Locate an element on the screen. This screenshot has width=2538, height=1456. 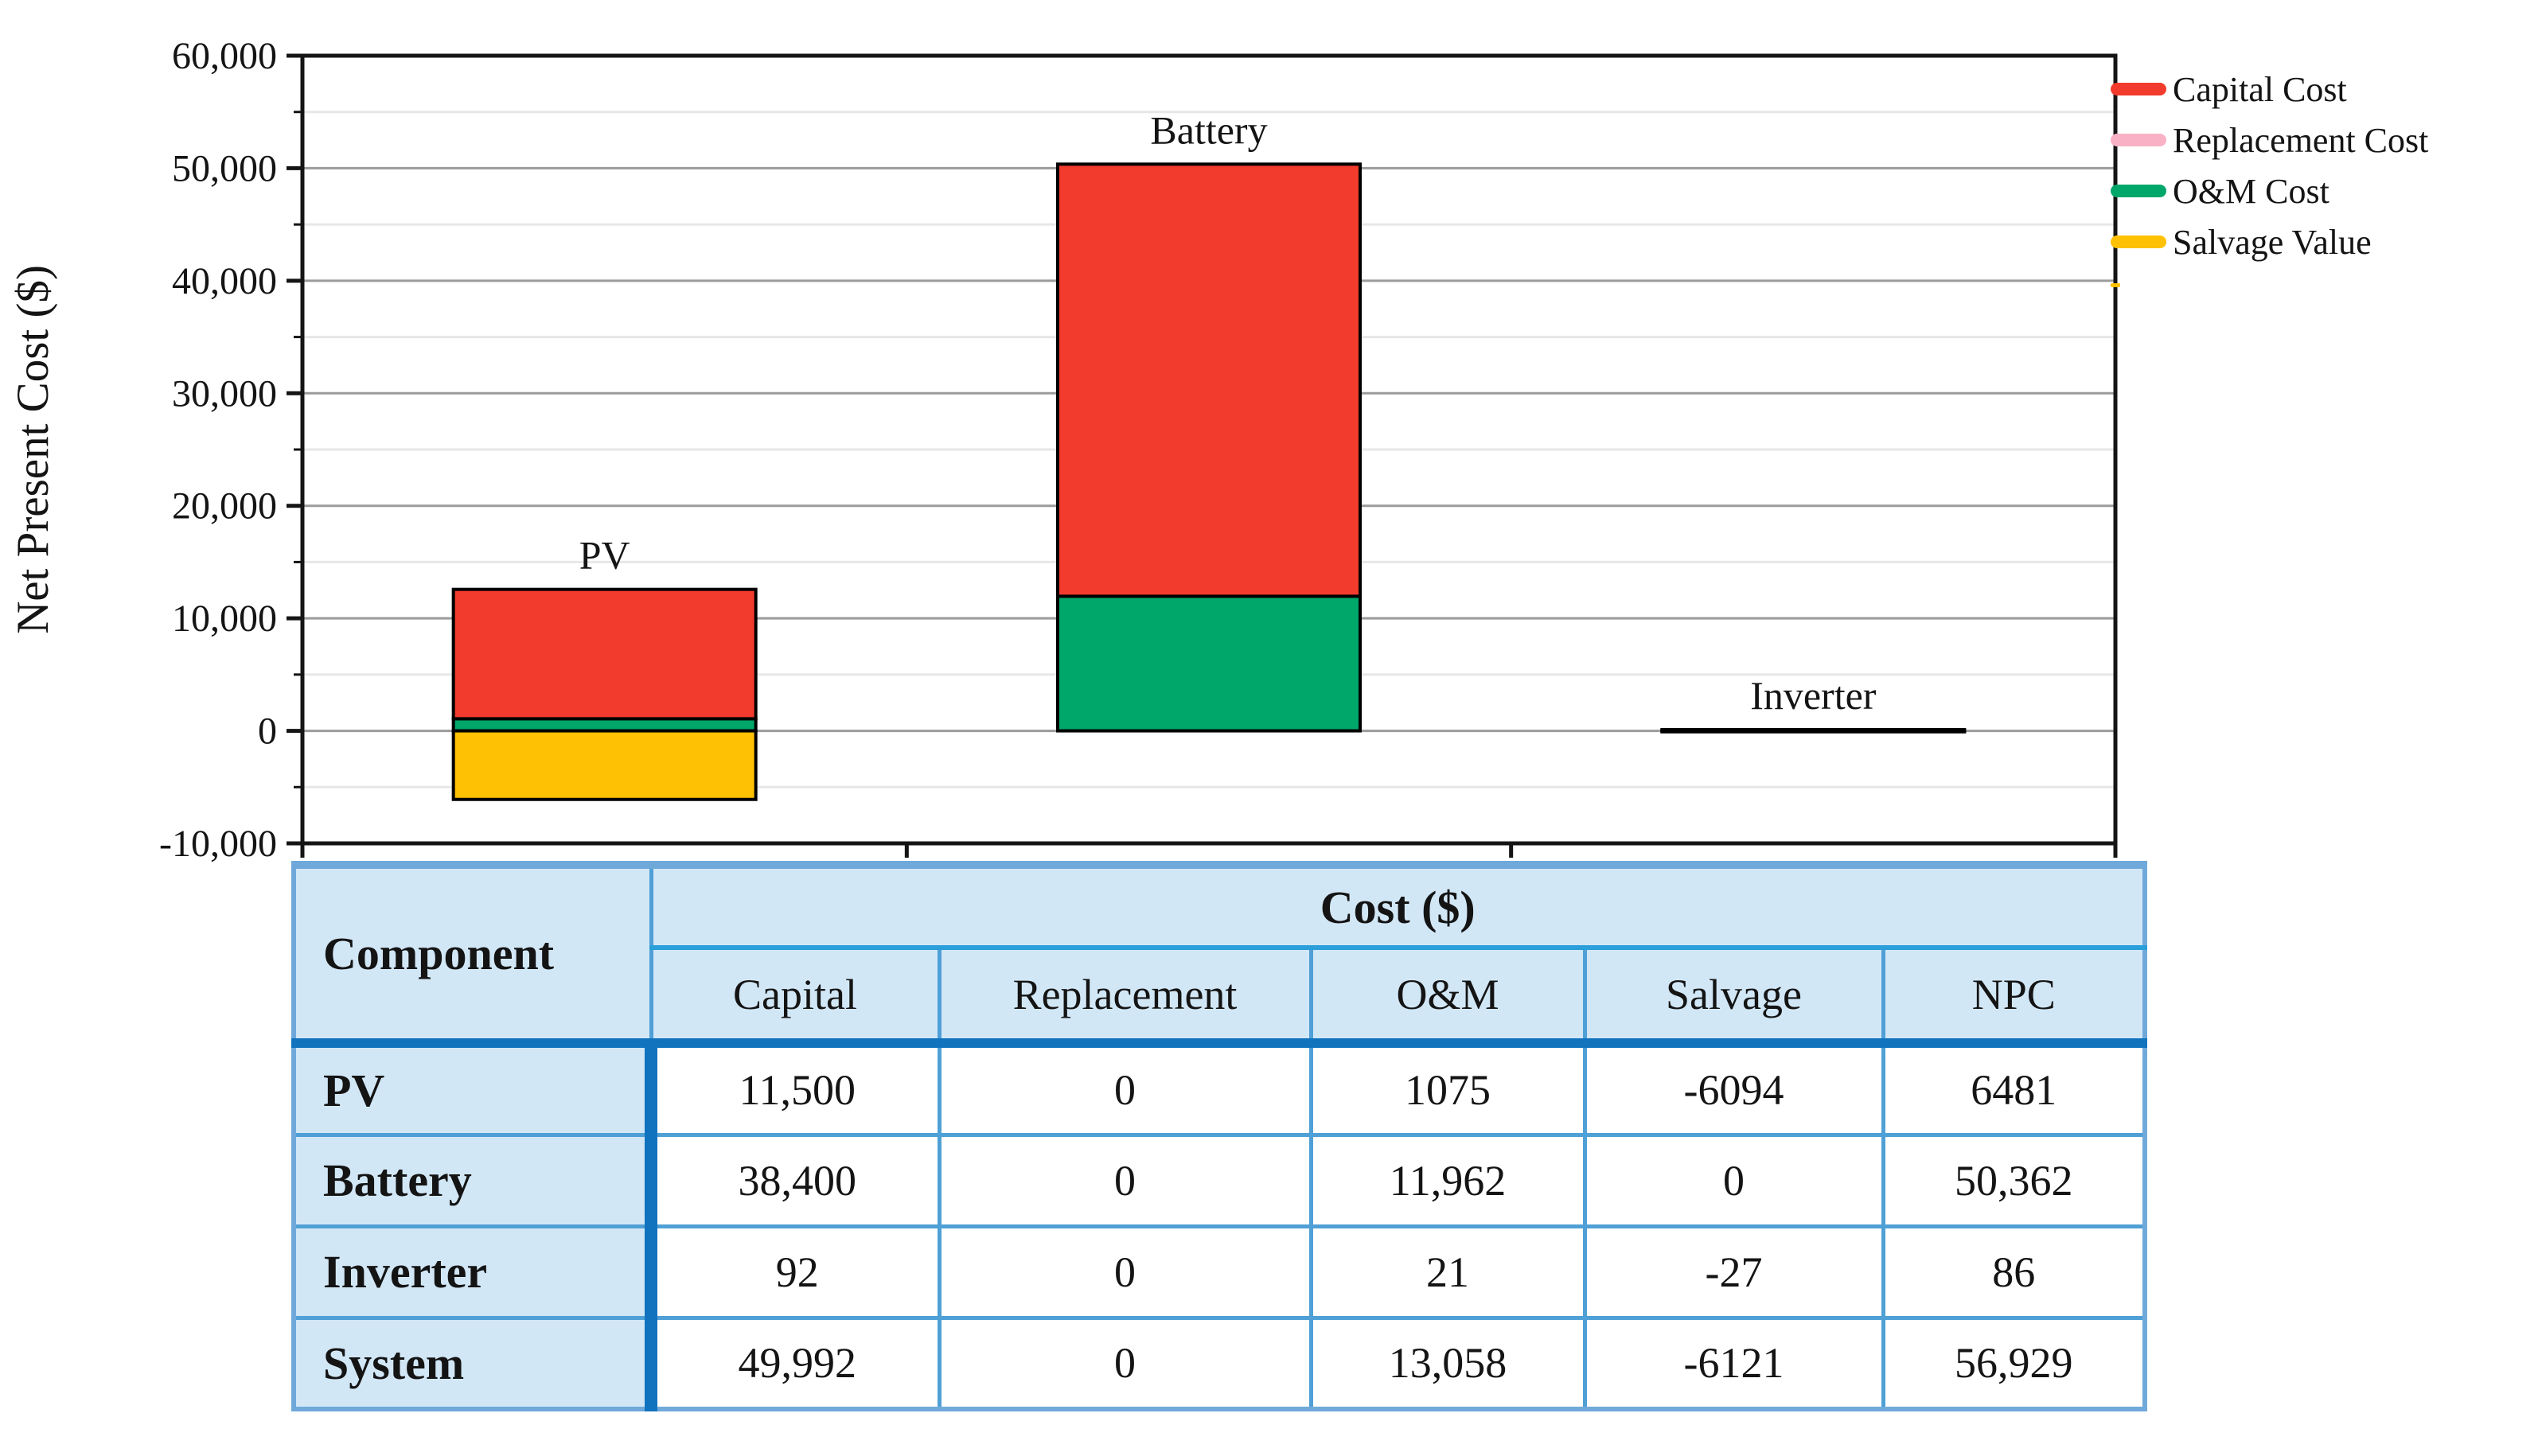
y-tick-label: 30,000 is located at coordinates (224, 393).